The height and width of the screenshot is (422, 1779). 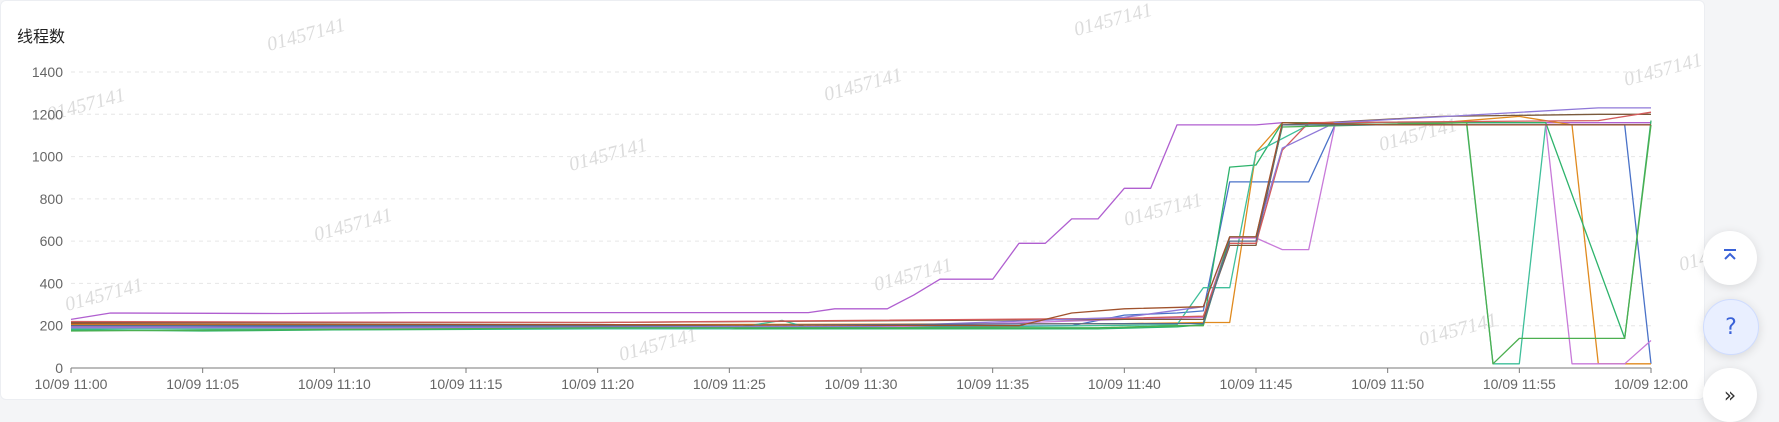 I want to click on y-tick-label: 600, so click(x=52, y=241).